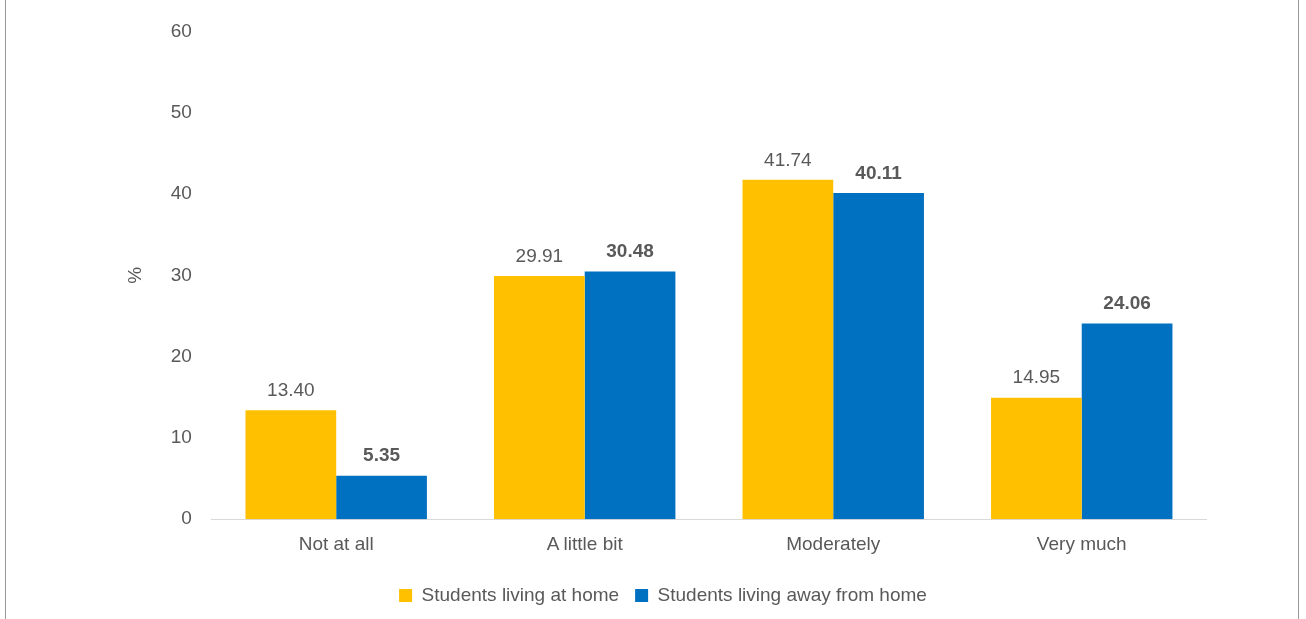 The height and width of the screenshot is (619, 1306). I want to click on y-tick-label: 60, so click(181, 30).